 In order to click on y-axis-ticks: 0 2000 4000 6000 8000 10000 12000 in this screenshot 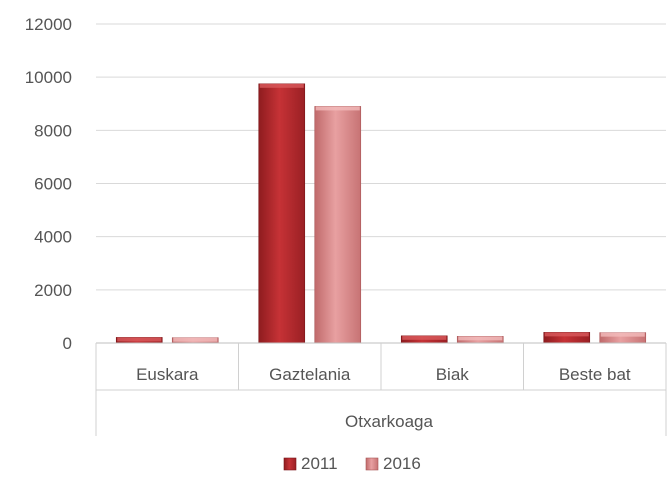, I will do `click(48, 184)`.